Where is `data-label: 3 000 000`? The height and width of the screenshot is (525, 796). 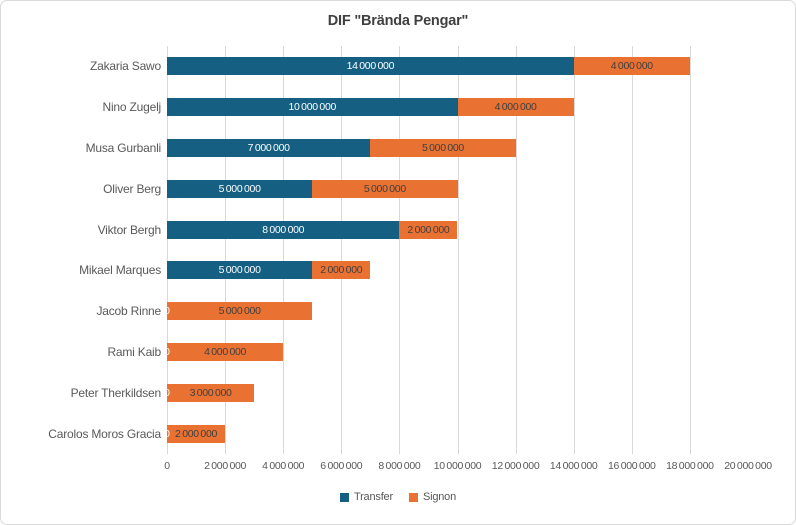 data-label: 3 000 000 is located at coordinates (210, 392).